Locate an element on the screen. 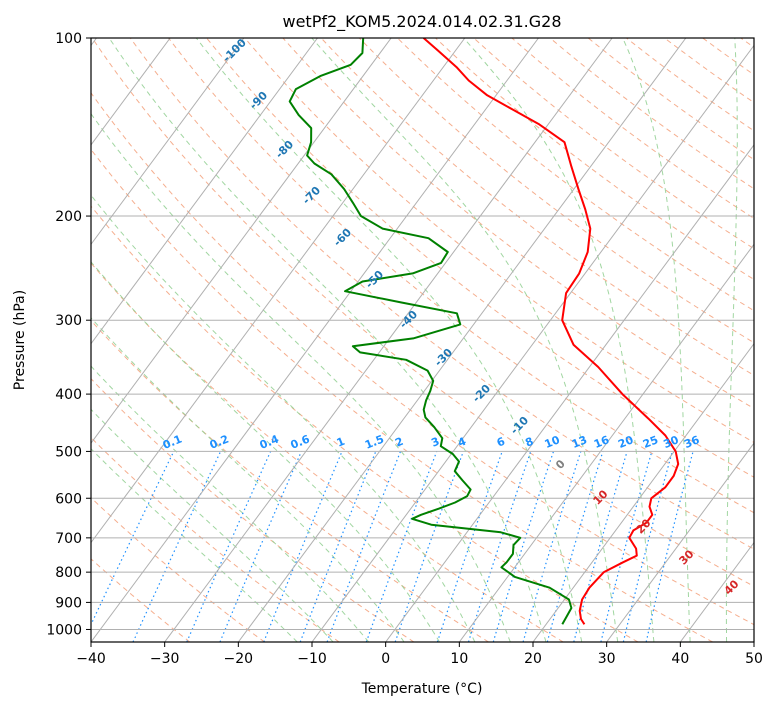 Image resolution: width=775 pixels, height=708 pixels. moist-adiabat-label: 30 is located at coordinates (687, 557).